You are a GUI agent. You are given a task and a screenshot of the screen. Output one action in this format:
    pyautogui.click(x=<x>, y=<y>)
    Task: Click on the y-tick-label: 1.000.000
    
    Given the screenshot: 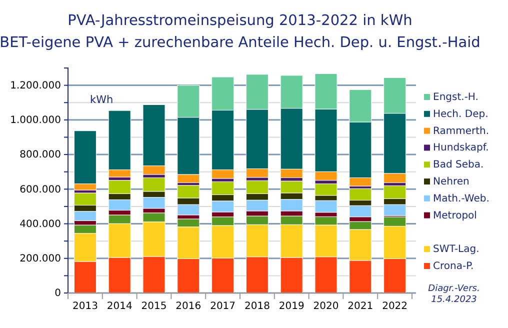 What is the action you would take?
    pyautogui.click(x=35, y=120)
    